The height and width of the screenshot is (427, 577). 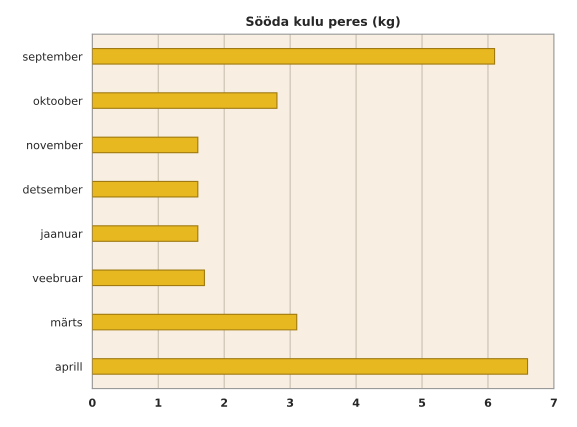 What do you see at coordinates (290, 402) in the screenshot?
I see `x-tick-label: 3` at bounding box center [290, 402].